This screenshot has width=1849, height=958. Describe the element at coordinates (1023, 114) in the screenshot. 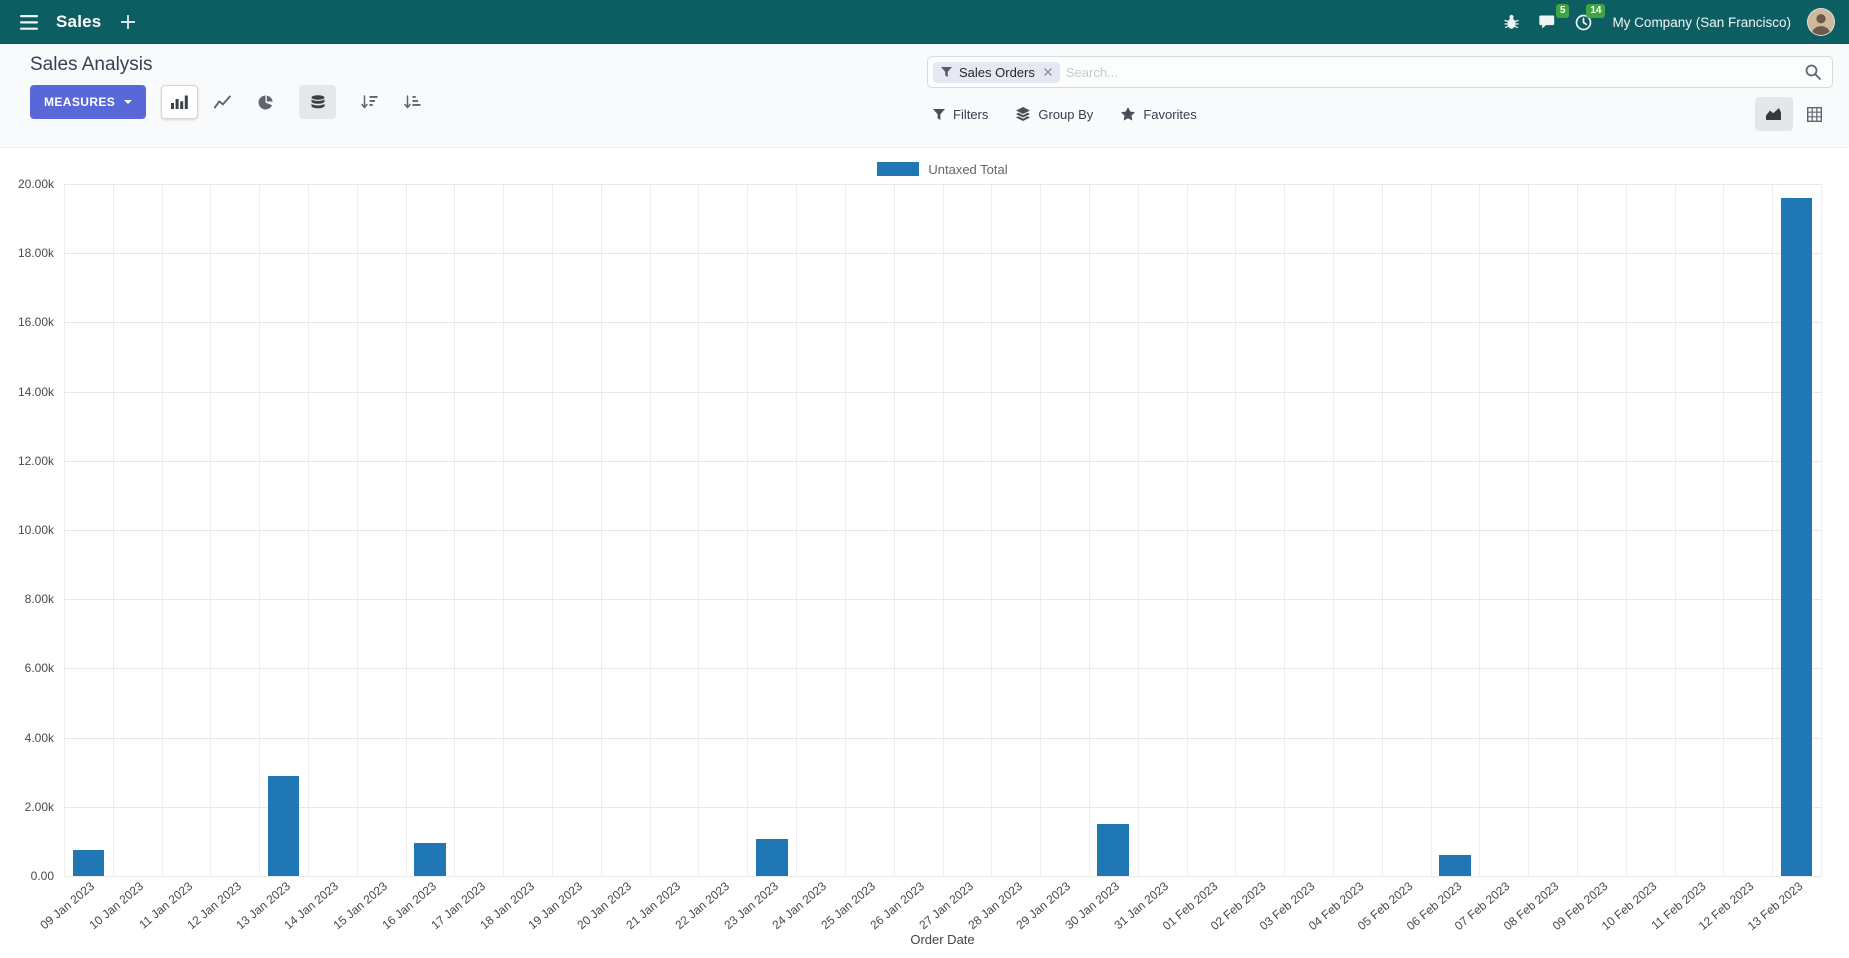

I see `layers-icon` at that location.